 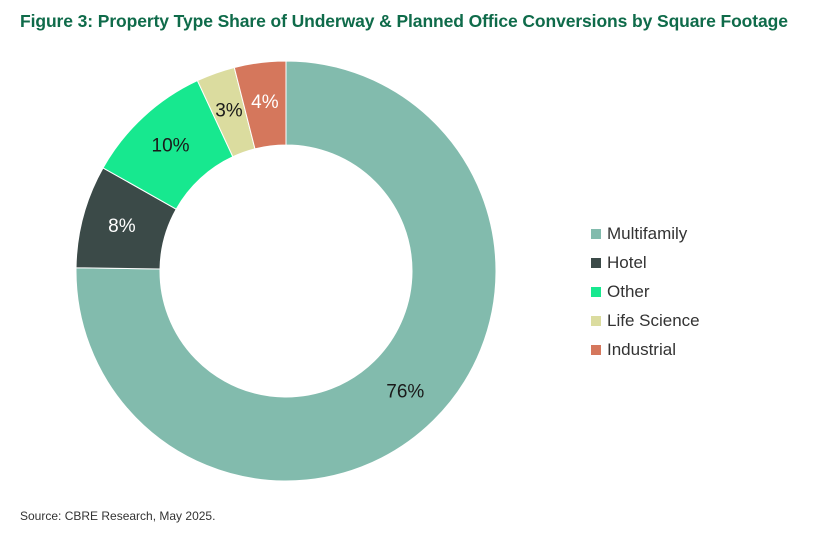 What do you see at coordinates (653, 320) in the screenshot?
I see `legend-label: Life Science` at bounding box center [653, 320].